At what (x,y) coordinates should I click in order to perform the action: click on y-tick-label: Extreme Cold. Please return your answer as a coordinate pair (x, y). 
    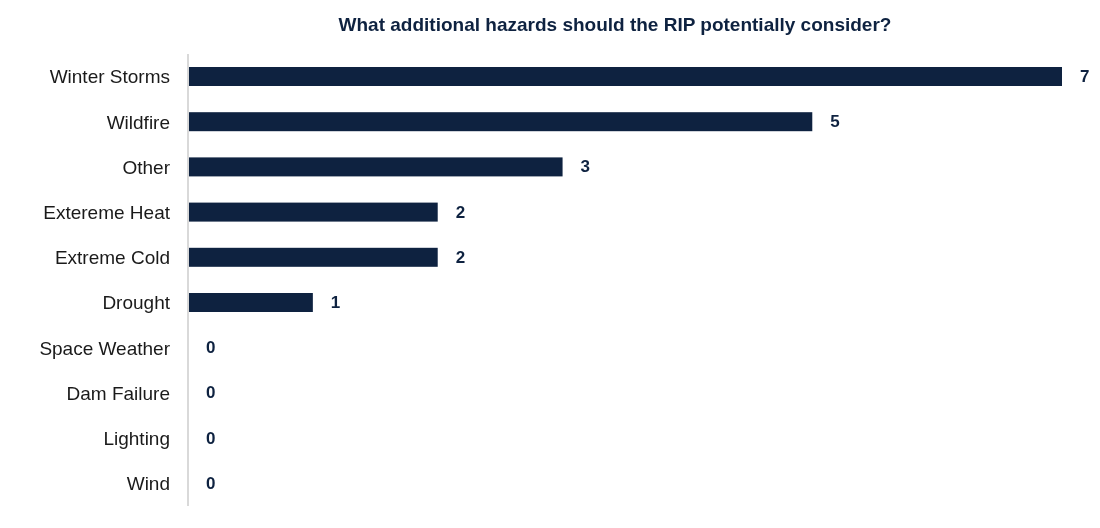
    Looking at the image, I should click on (112, 258).